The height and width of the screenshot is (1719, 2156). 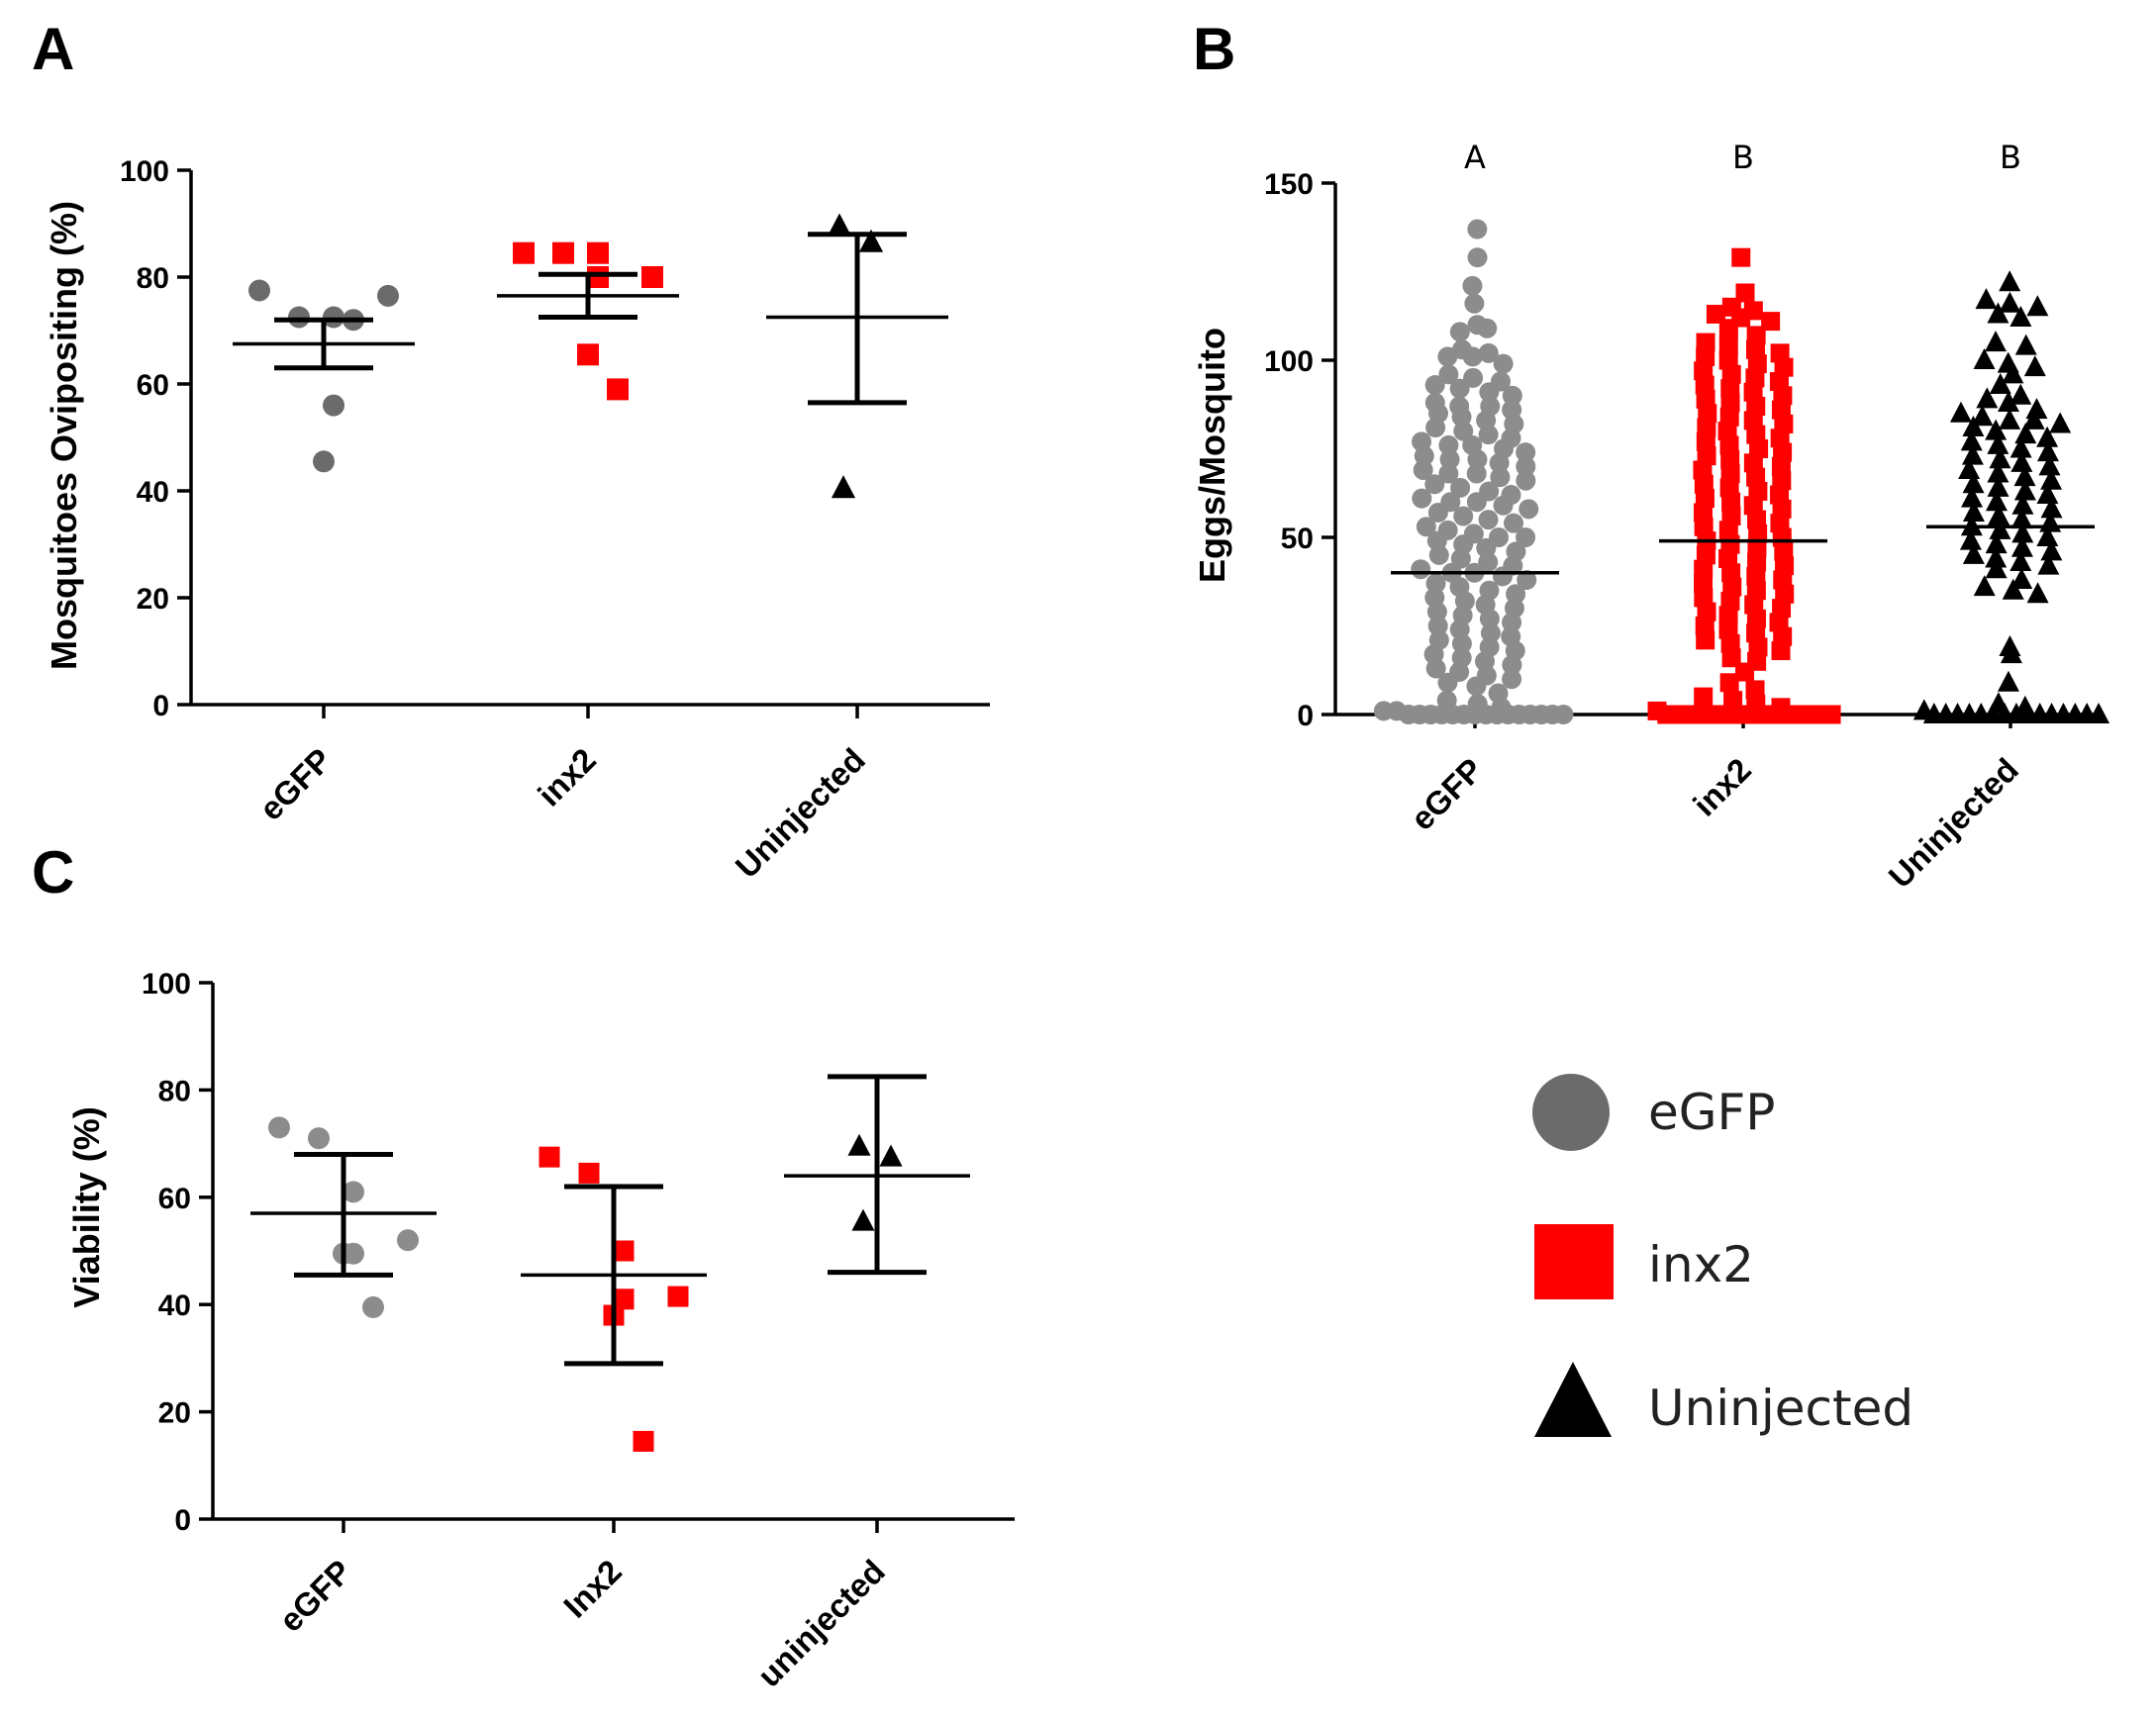 What do you see at coordinates (567, 777) in the screenshot?
I see `x-category-label: inx2` at bounding box center [567, 777].